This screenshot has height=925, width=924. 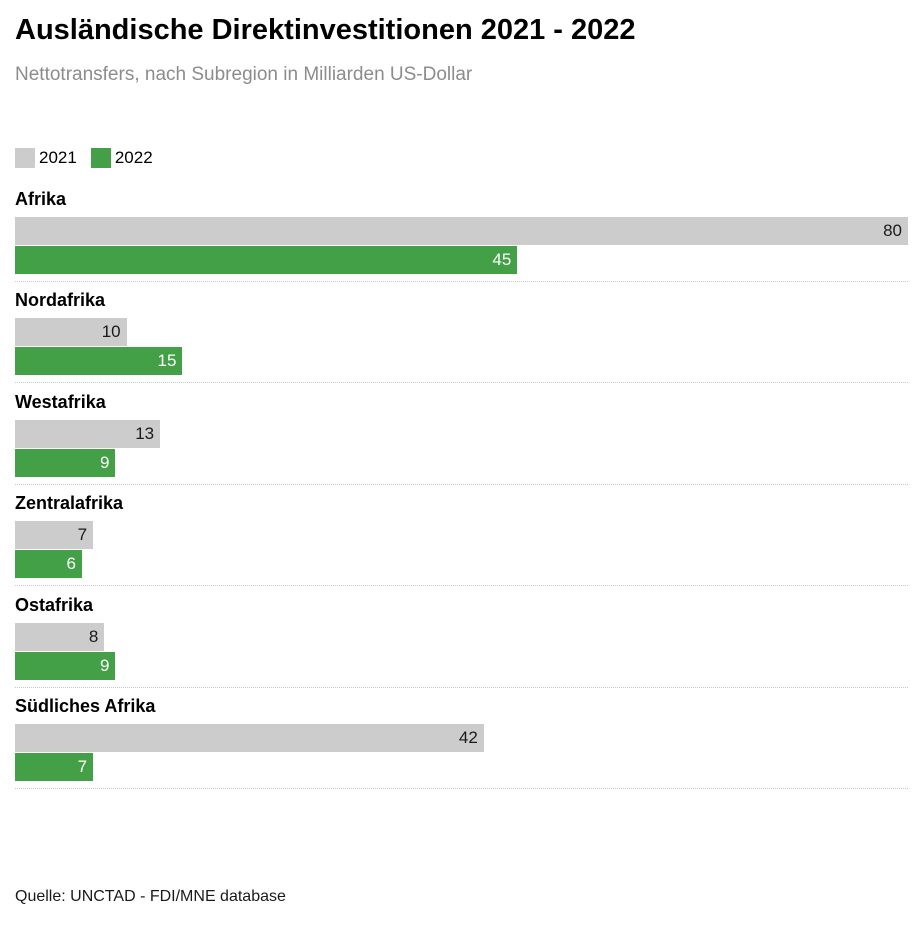 I want to click on legend-item-2021: 2021, so click(x=46, y=158).